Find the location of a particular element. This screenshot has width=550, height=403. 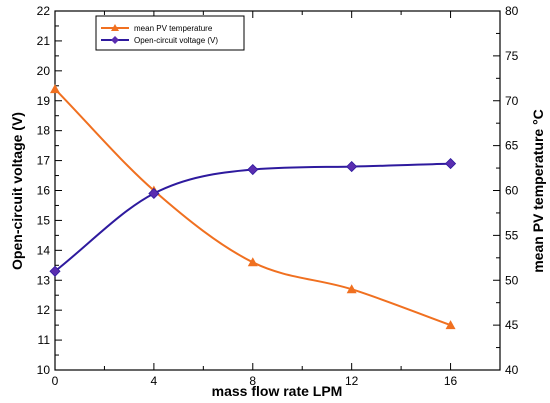

y-left-tick-label-2: 12 is located at coordinates (44, 310).